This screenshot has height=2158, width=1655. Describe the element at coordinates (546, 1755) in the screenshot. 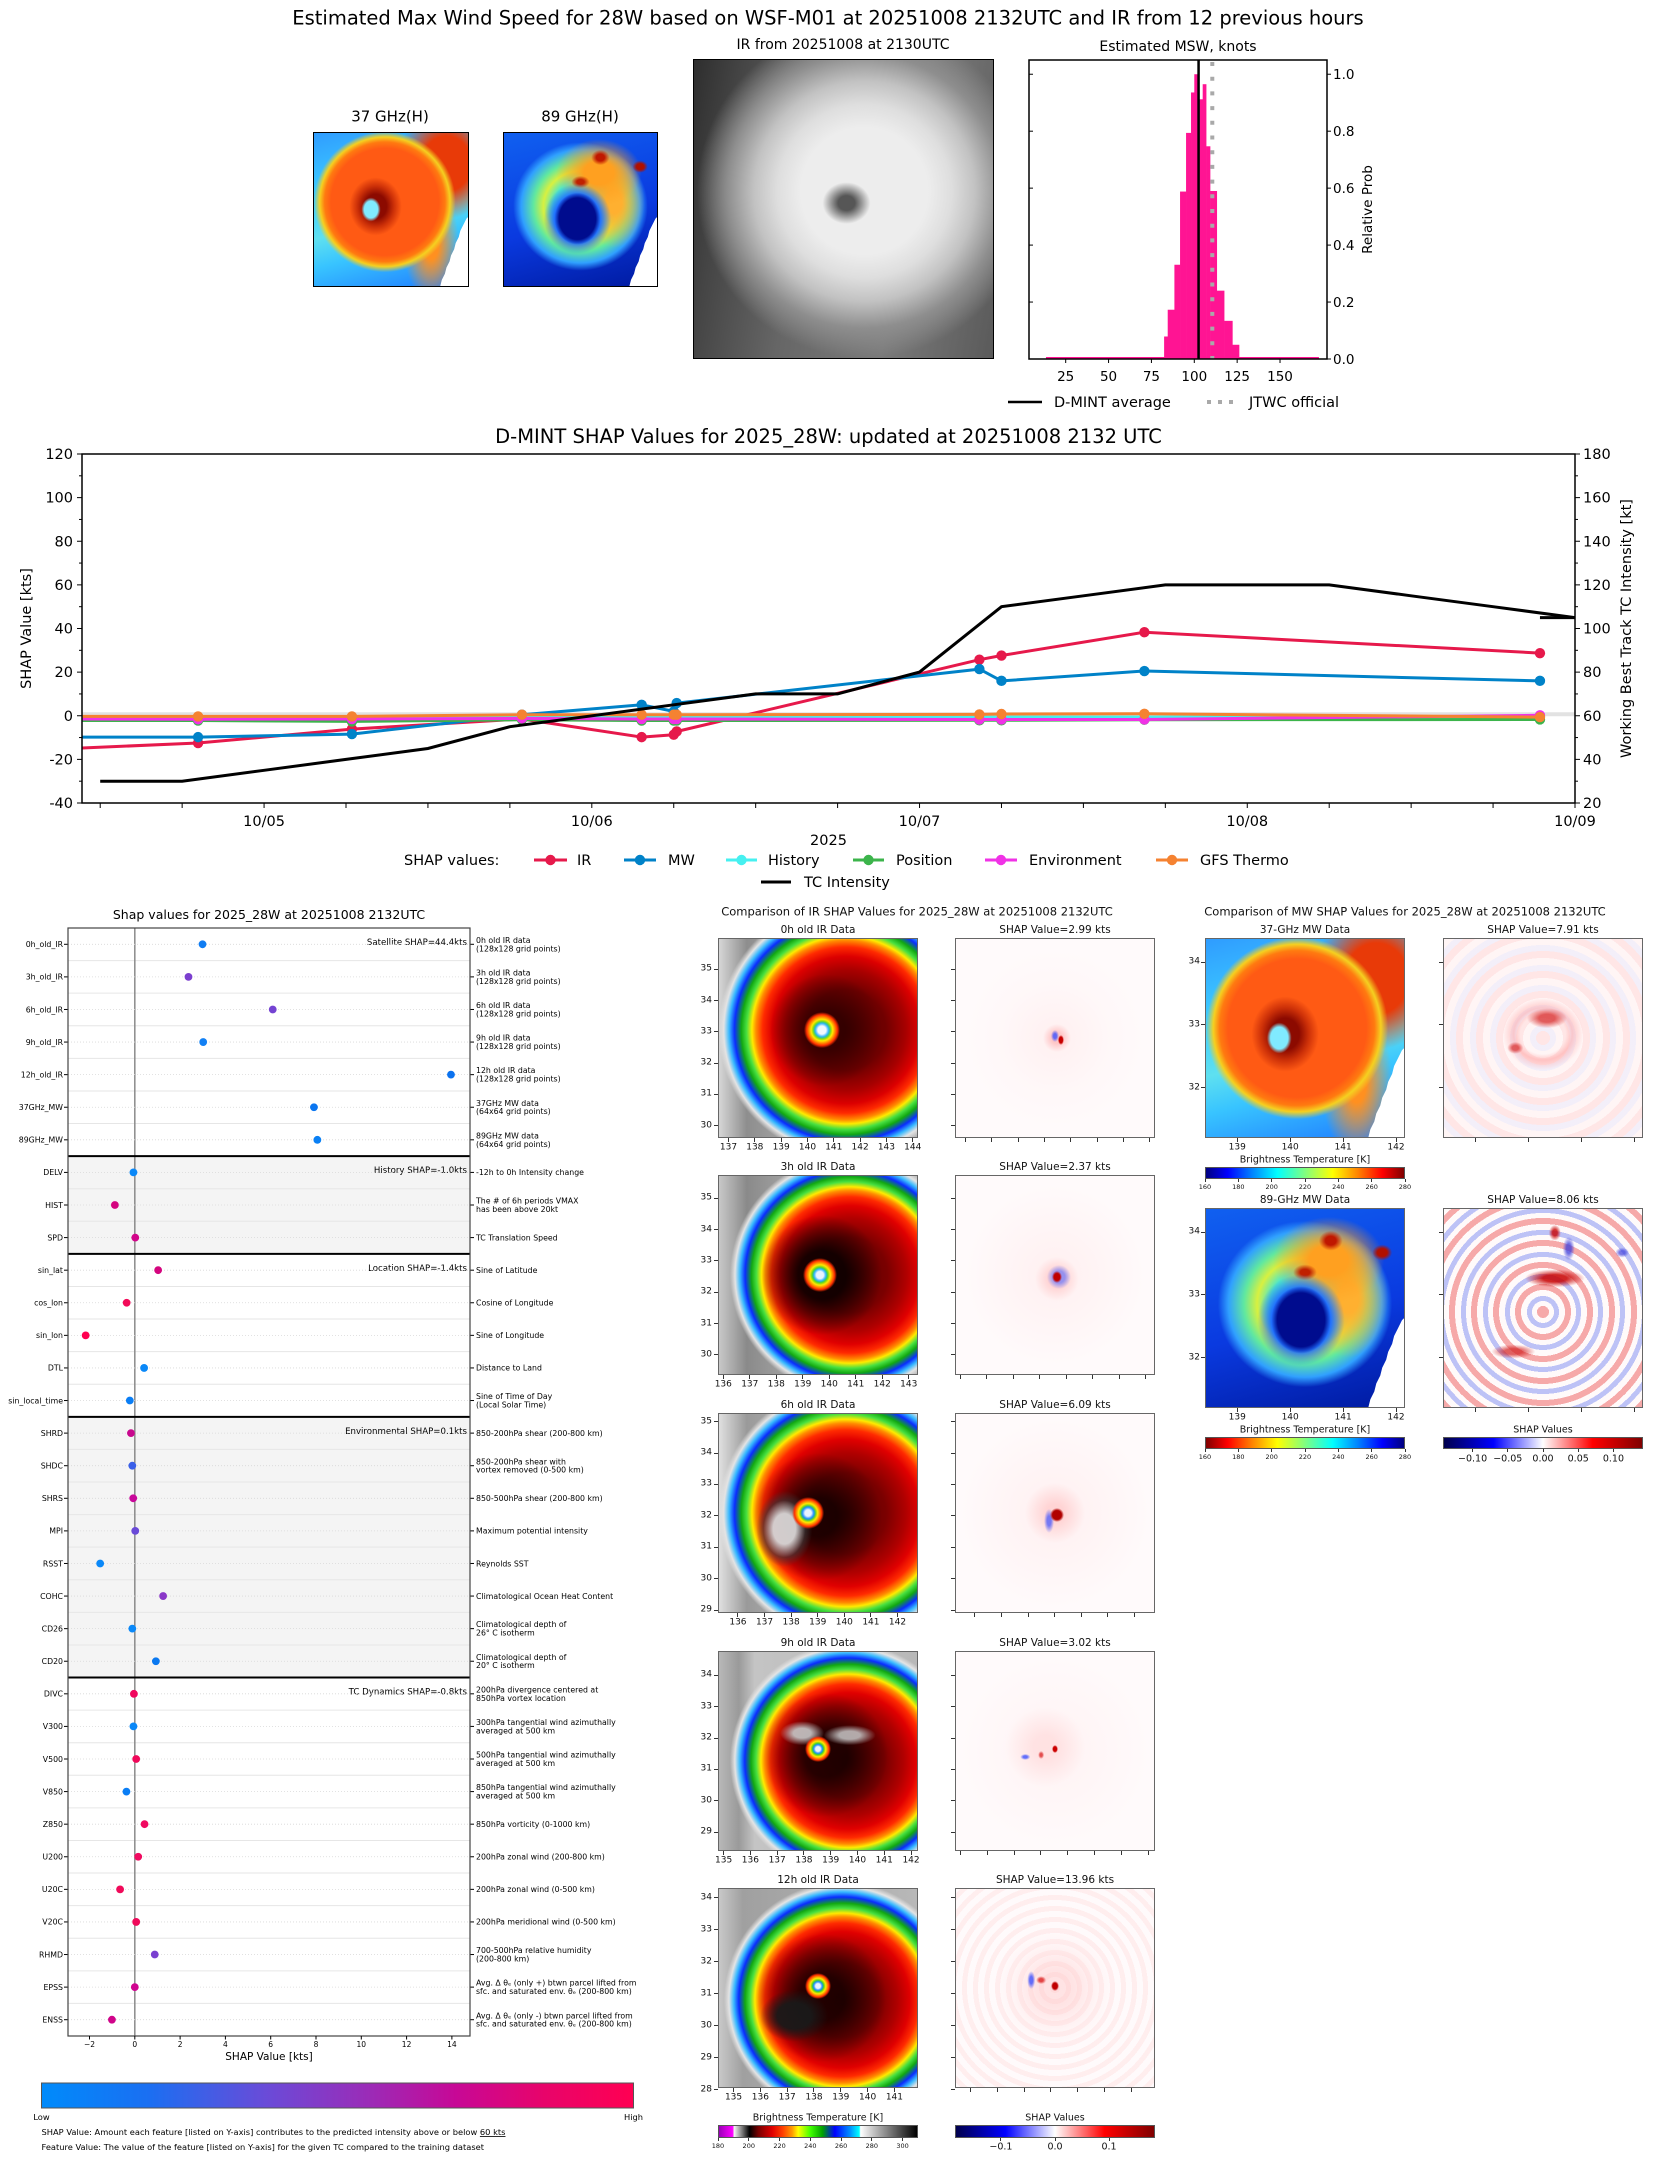

I see `feature-description: 500hPa tangential wind azimuthally` at that location.